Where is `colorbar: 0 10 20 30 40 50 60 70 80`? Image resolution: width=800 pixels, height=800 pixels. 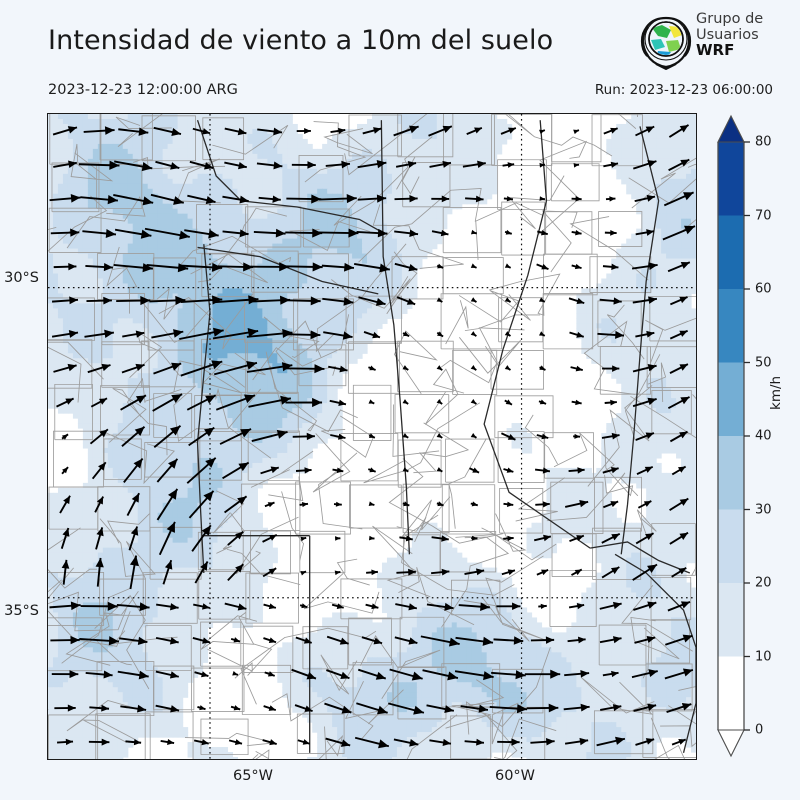
colorbar: 0 10 20 30 40 50 60 70 80 is located at coordinates (756, 443).